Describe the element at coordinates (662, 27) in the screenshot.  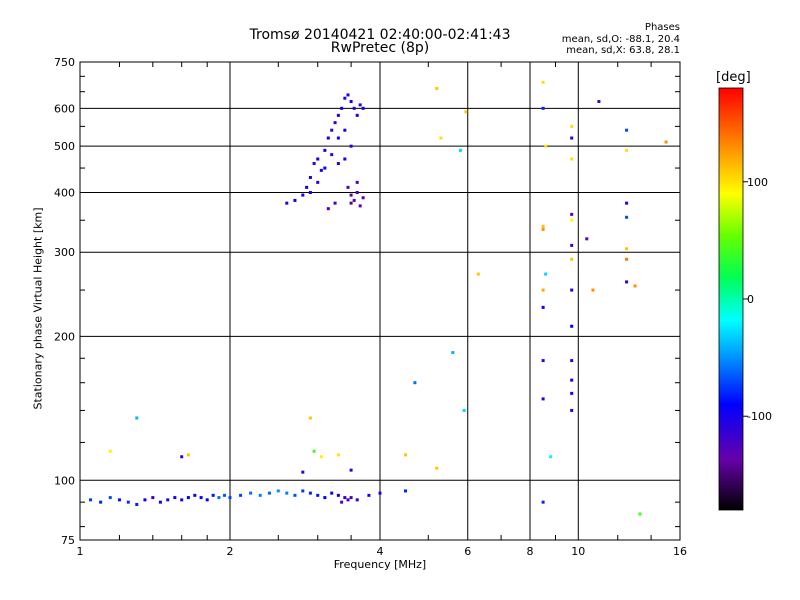
I see `legend-title: Phases` at that location.